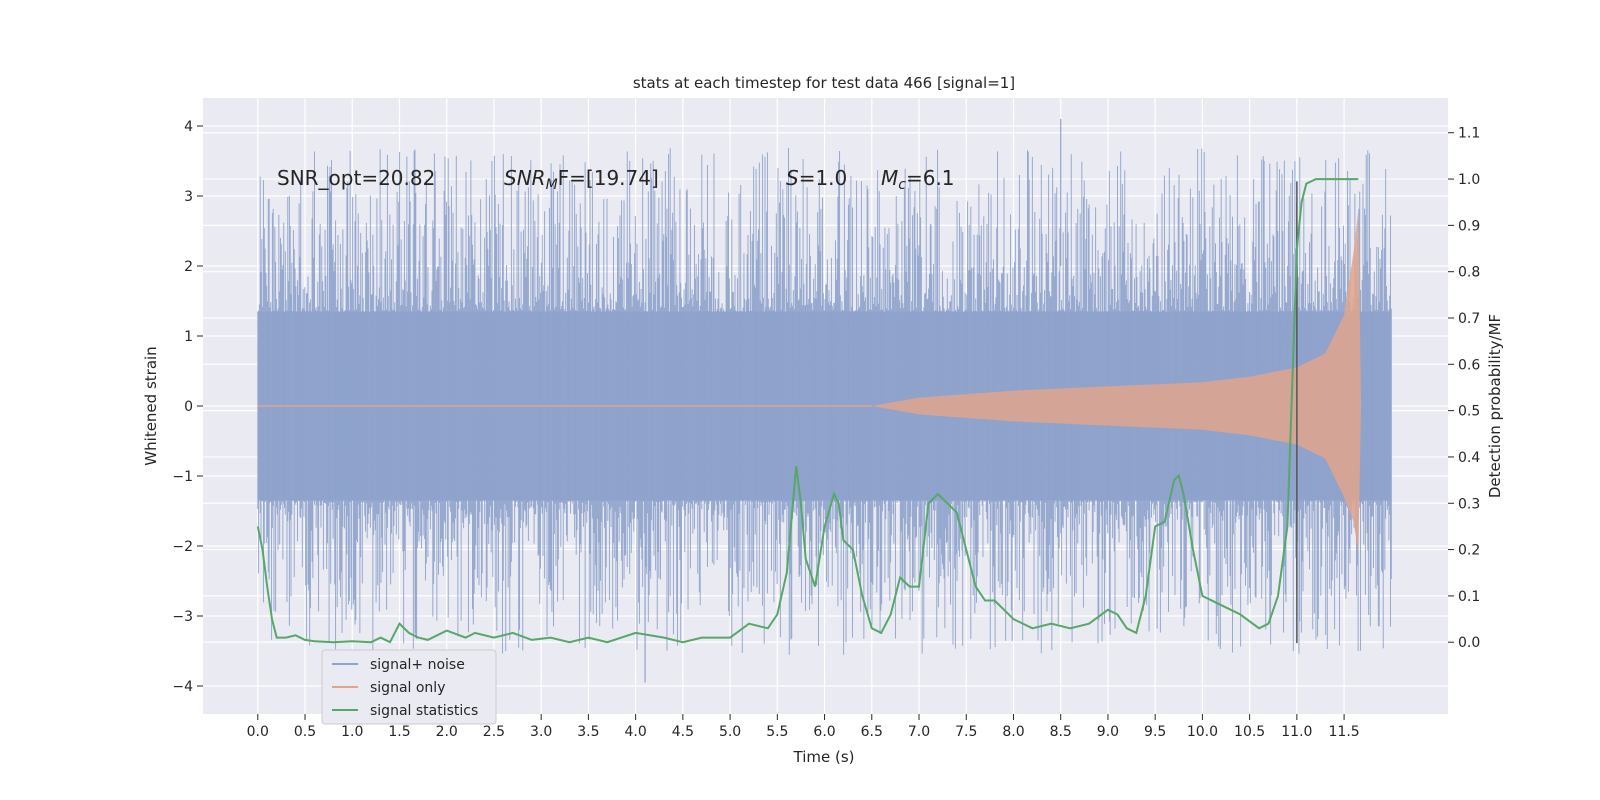  Describe the element at coordinates (424, 711) in the screenshot. I see `legend-label-signal-statistics: signal statistics` at that location.